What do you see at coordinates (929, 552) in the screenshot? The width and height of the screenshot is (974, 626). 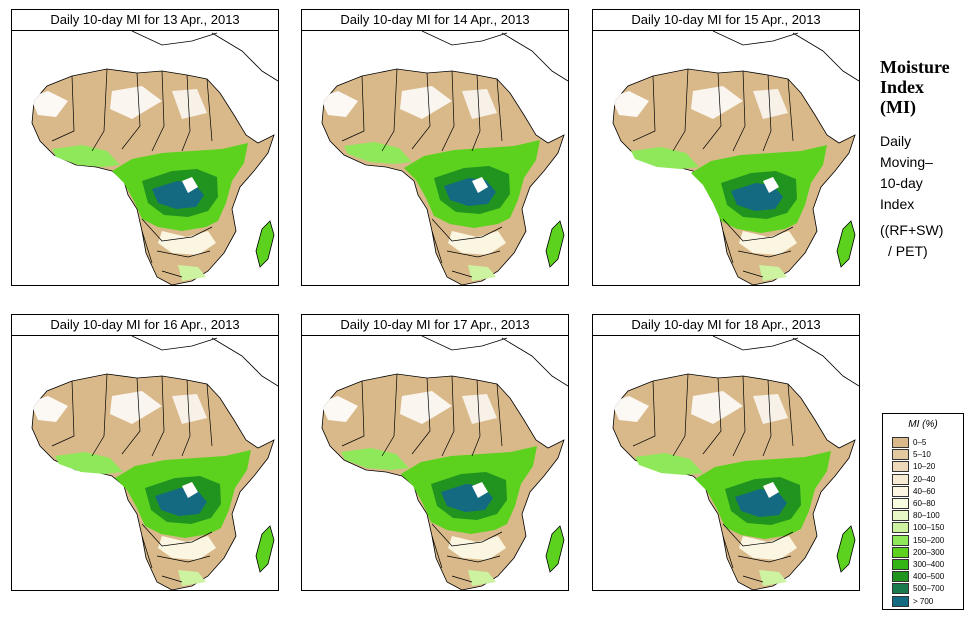 I see `legend-label: 200–300` at bounding box center [929, 552].